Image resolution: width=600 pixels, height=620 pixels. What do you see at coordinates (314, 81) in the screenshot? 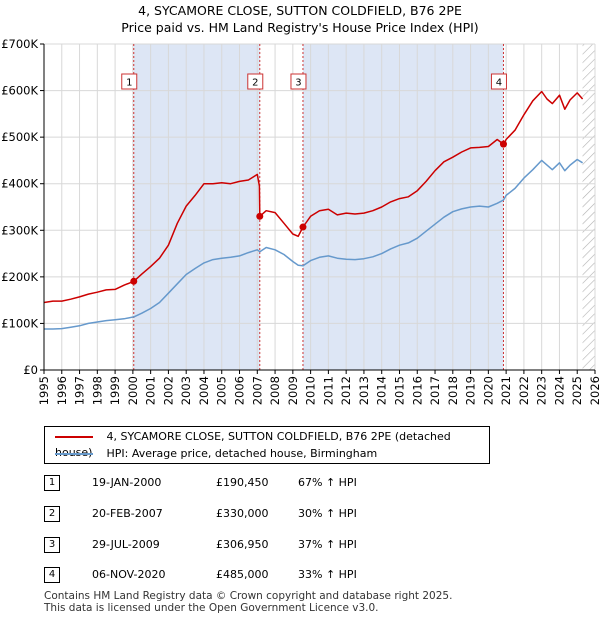
I see `sale-number-labels: 1 2 3 4` at bounding box center [314, 81].